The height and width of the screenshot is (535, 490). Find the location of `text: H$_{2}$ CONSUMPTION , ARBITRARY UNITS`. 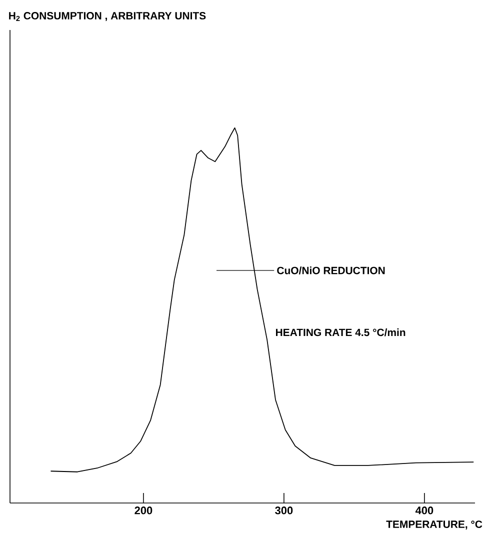

text: H$_{2}$ CONSUMPTION , ARBITRARY UNITS is located at coordinates (107, 16).